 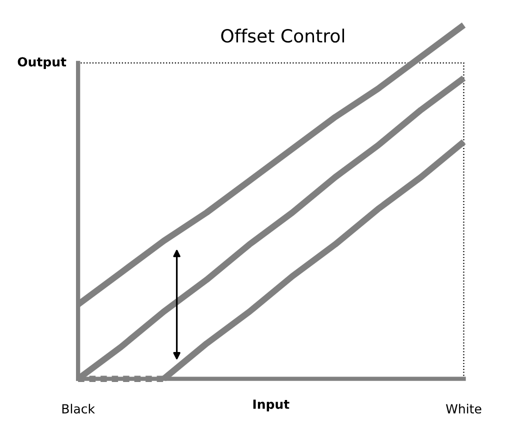 What do you see at coordinates (42, 63) in the screenshot?
I see `y-axis-title: Output` at bounding box center [42, 63].